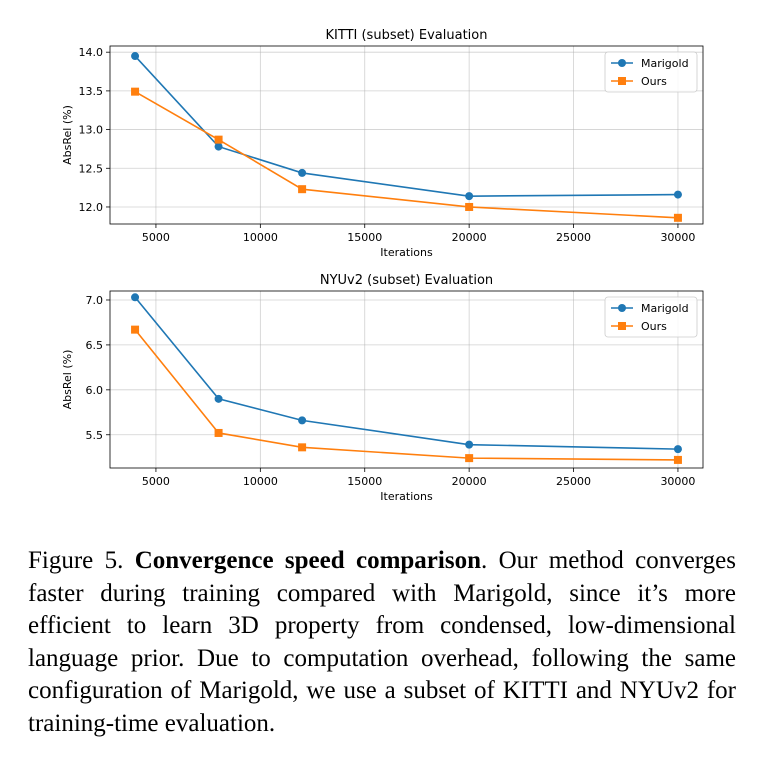  I want to click on kitti-ytick-label-0: 12.0, so click(91, 207).